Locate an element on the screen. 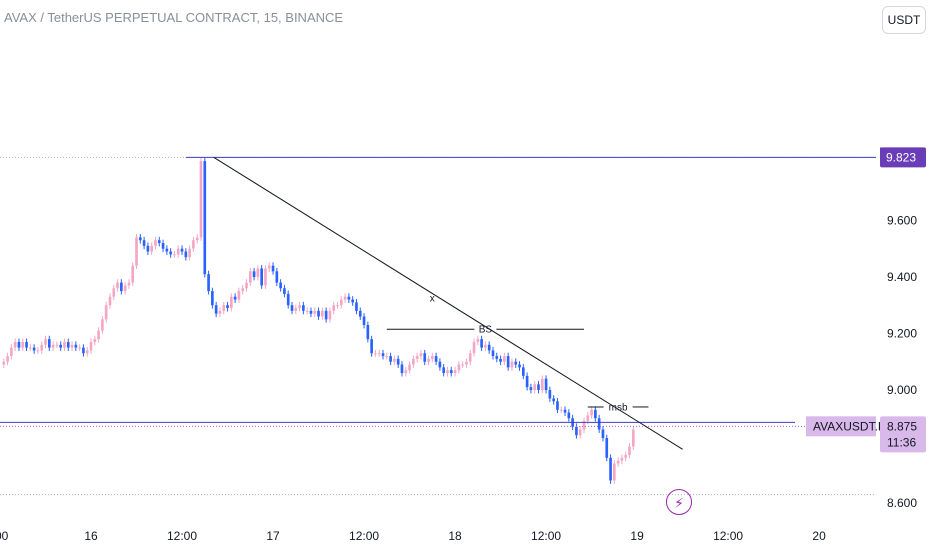 The height and width of the screenshot is (550, 932). time-axis-label: 12:00 is located at coordinates (728, 536).